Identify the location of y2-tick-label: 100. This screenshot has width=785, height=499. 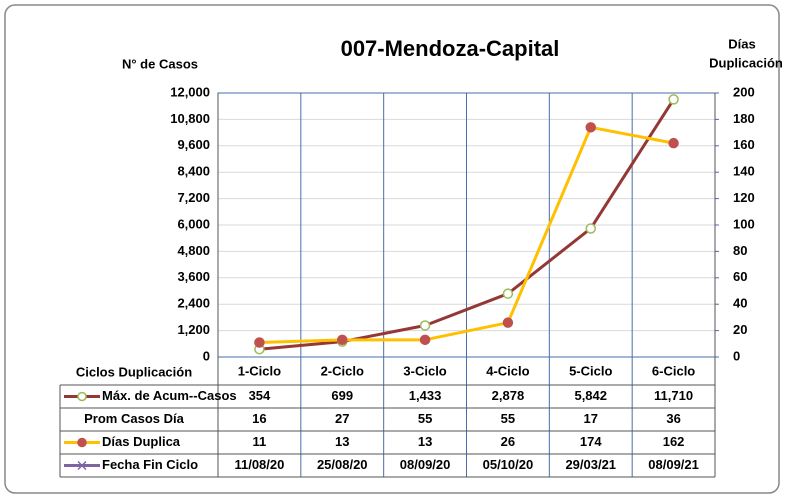
(744, 223).